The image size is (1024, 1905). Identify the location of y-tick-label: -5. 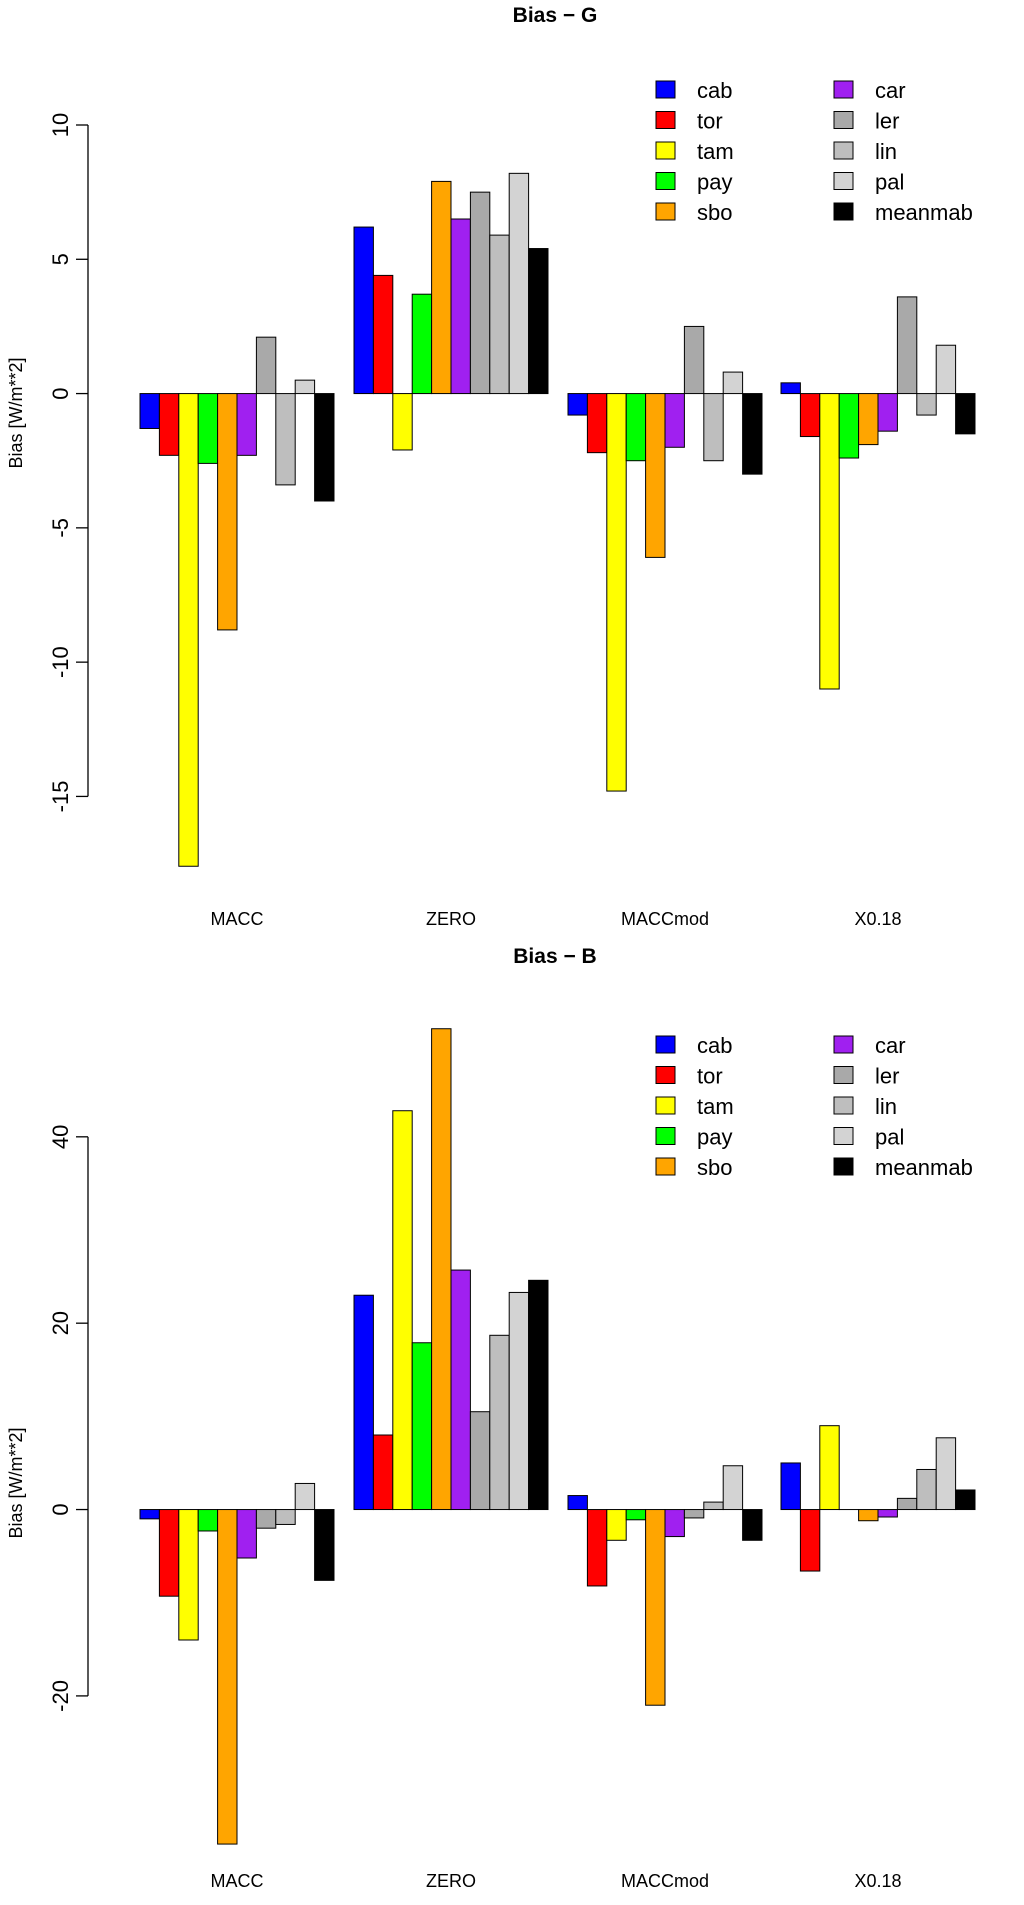
(60, 528).